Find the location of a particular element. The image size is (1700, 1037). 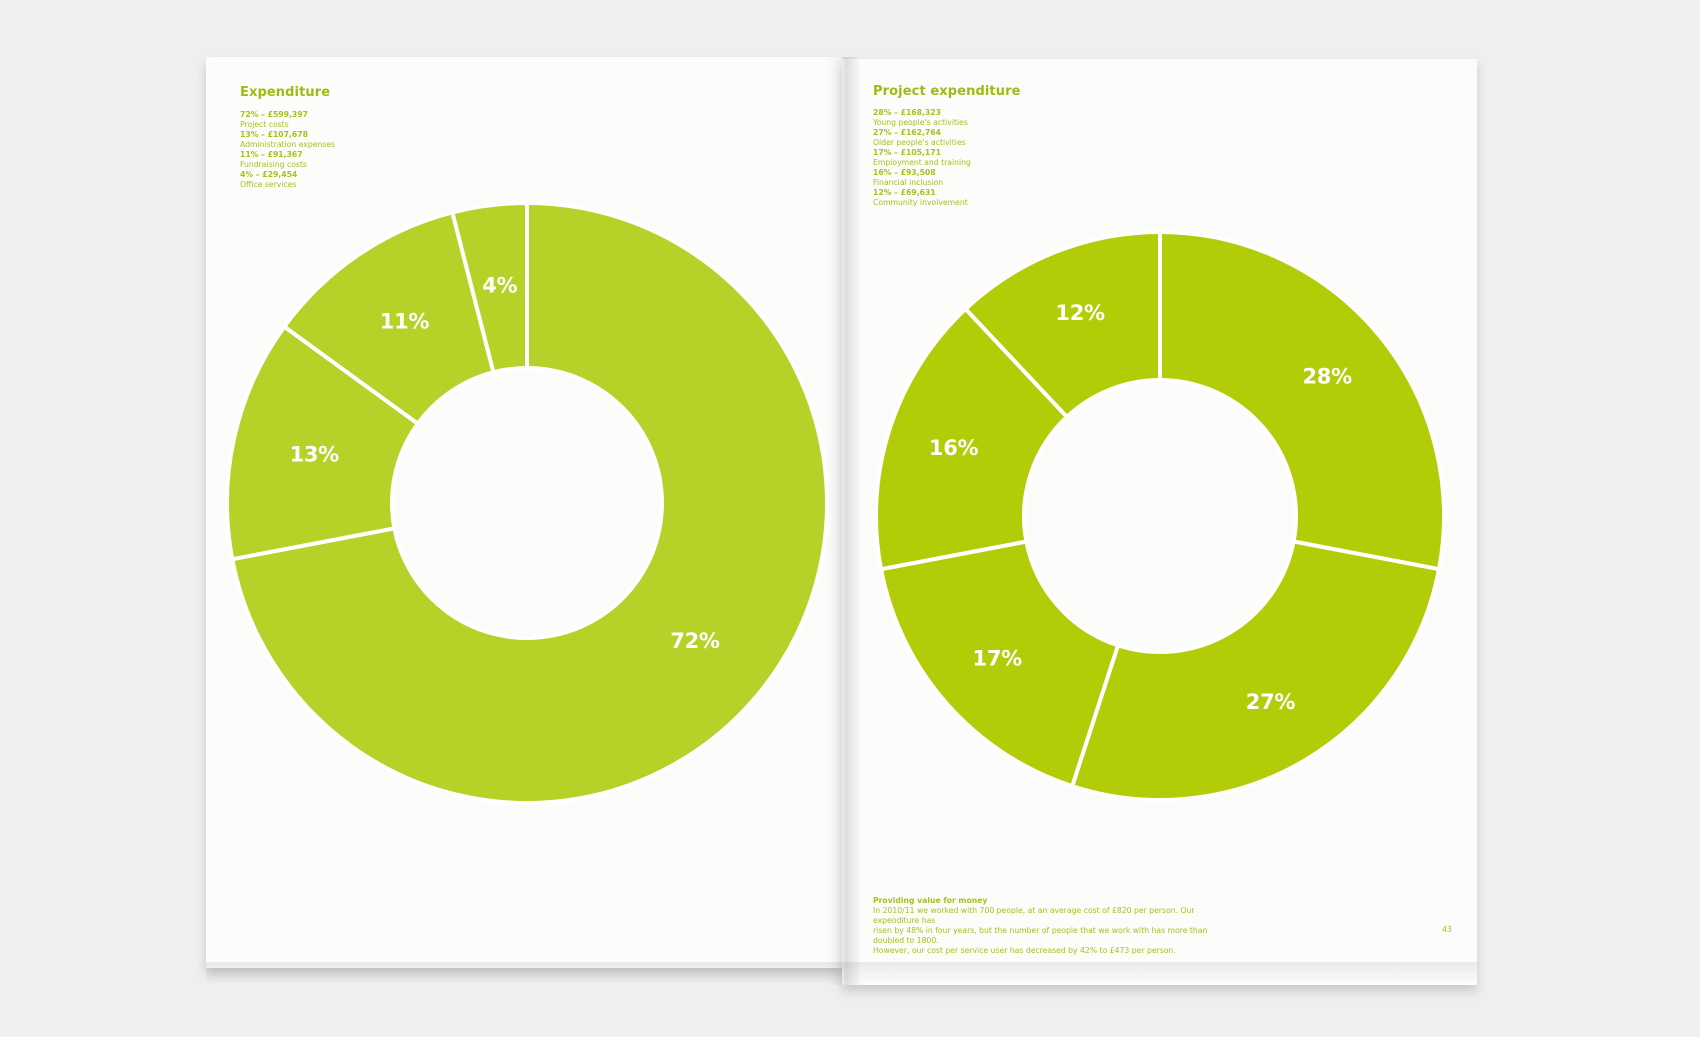

slice-value-label: 4% is located at coordinates (499, 286).